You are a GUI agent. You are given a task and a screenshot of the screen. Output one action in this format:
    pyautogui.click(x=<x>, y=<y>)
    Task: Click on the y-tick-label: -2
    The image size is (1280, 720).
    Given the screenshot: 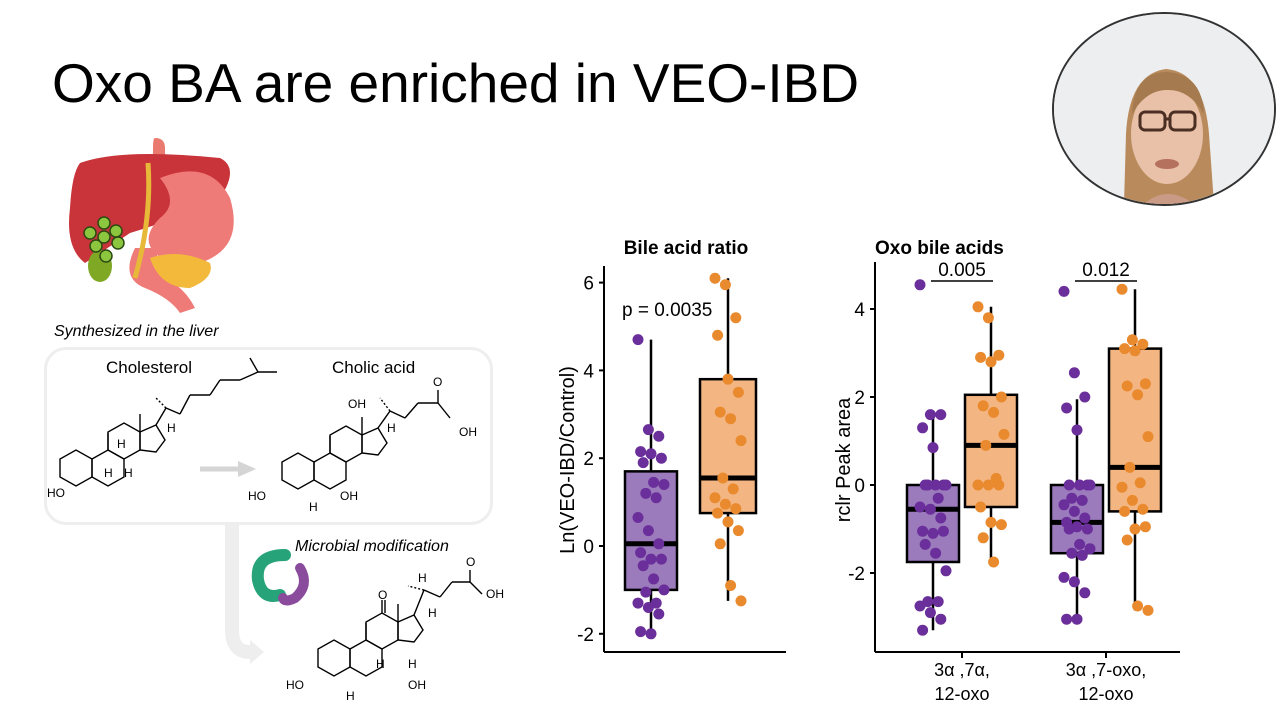 What is the action you would take?
    pyautogui.click(x=856, y=574)
    